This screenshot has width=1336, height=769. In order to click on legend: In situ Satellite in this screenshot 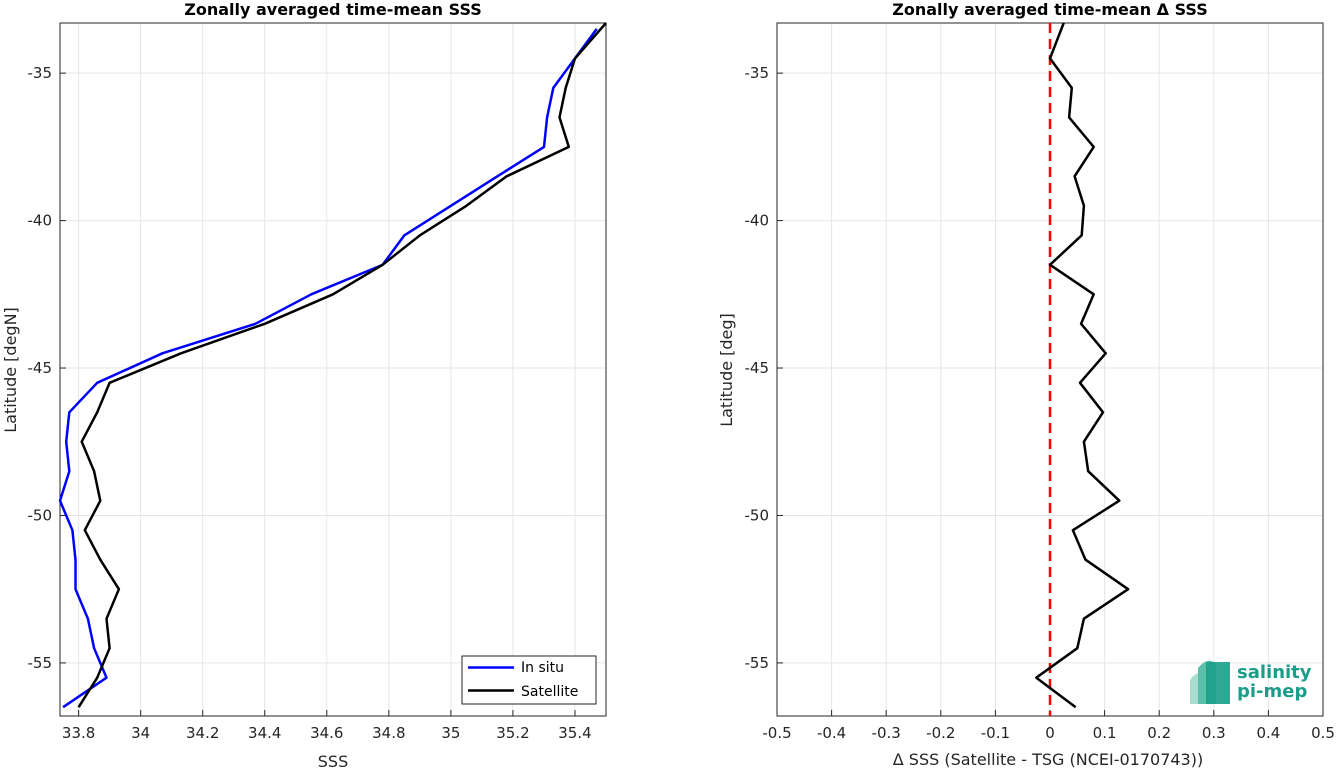, I will do `click(529, 680)`.